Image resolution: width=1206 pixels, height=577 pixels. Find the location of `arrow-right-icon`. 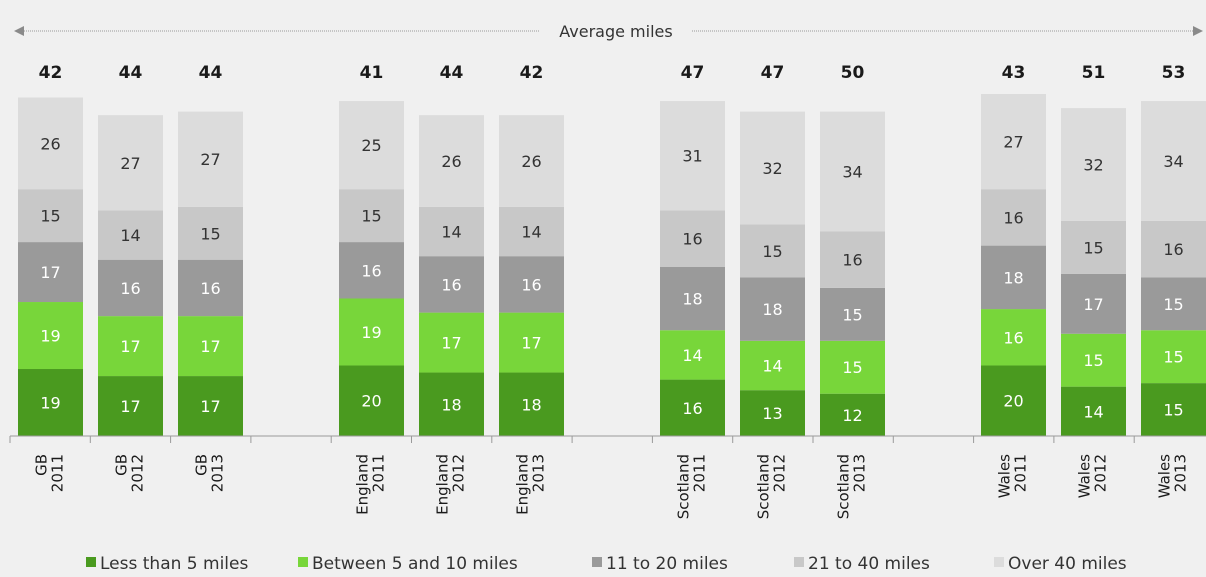

arrow-right-icon is located at coordinates (1198, 31).